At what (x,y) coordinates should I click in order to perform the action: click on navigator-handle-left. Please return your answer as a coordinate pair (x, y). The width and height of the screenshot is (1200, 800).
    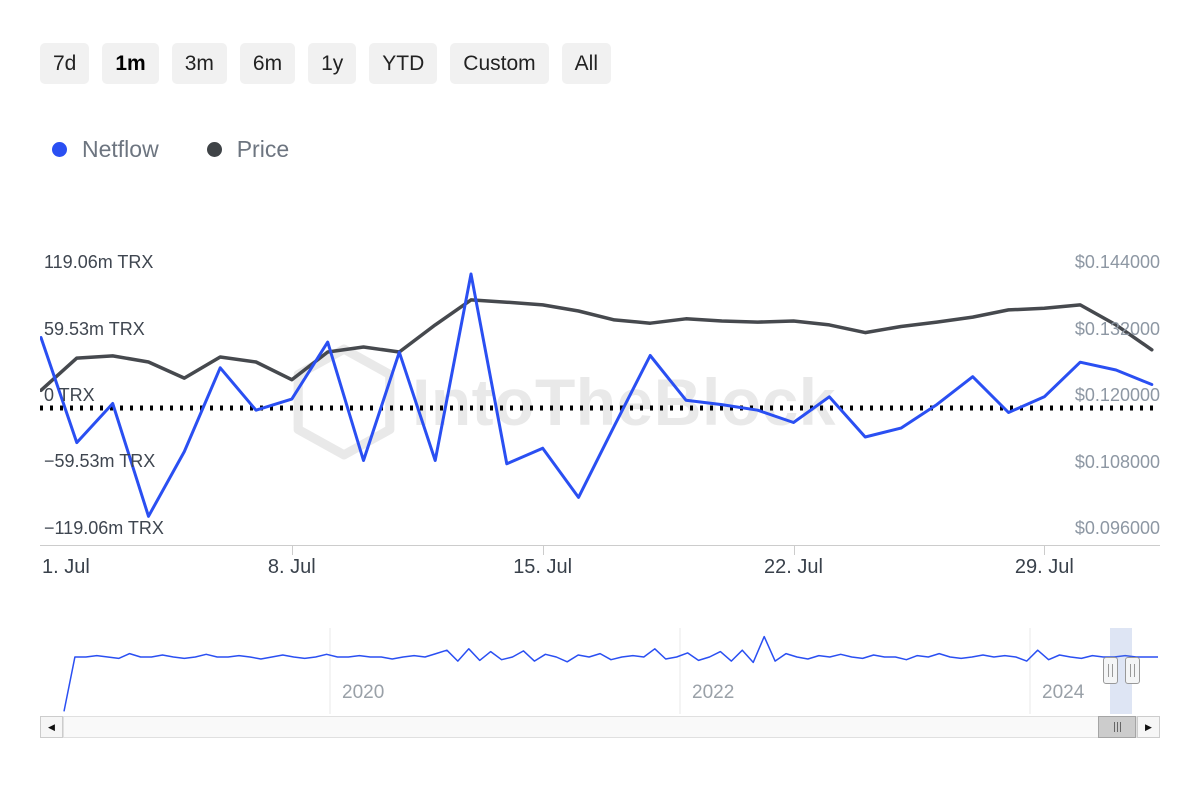
    Looking at the image, I should click on (1110, 670).